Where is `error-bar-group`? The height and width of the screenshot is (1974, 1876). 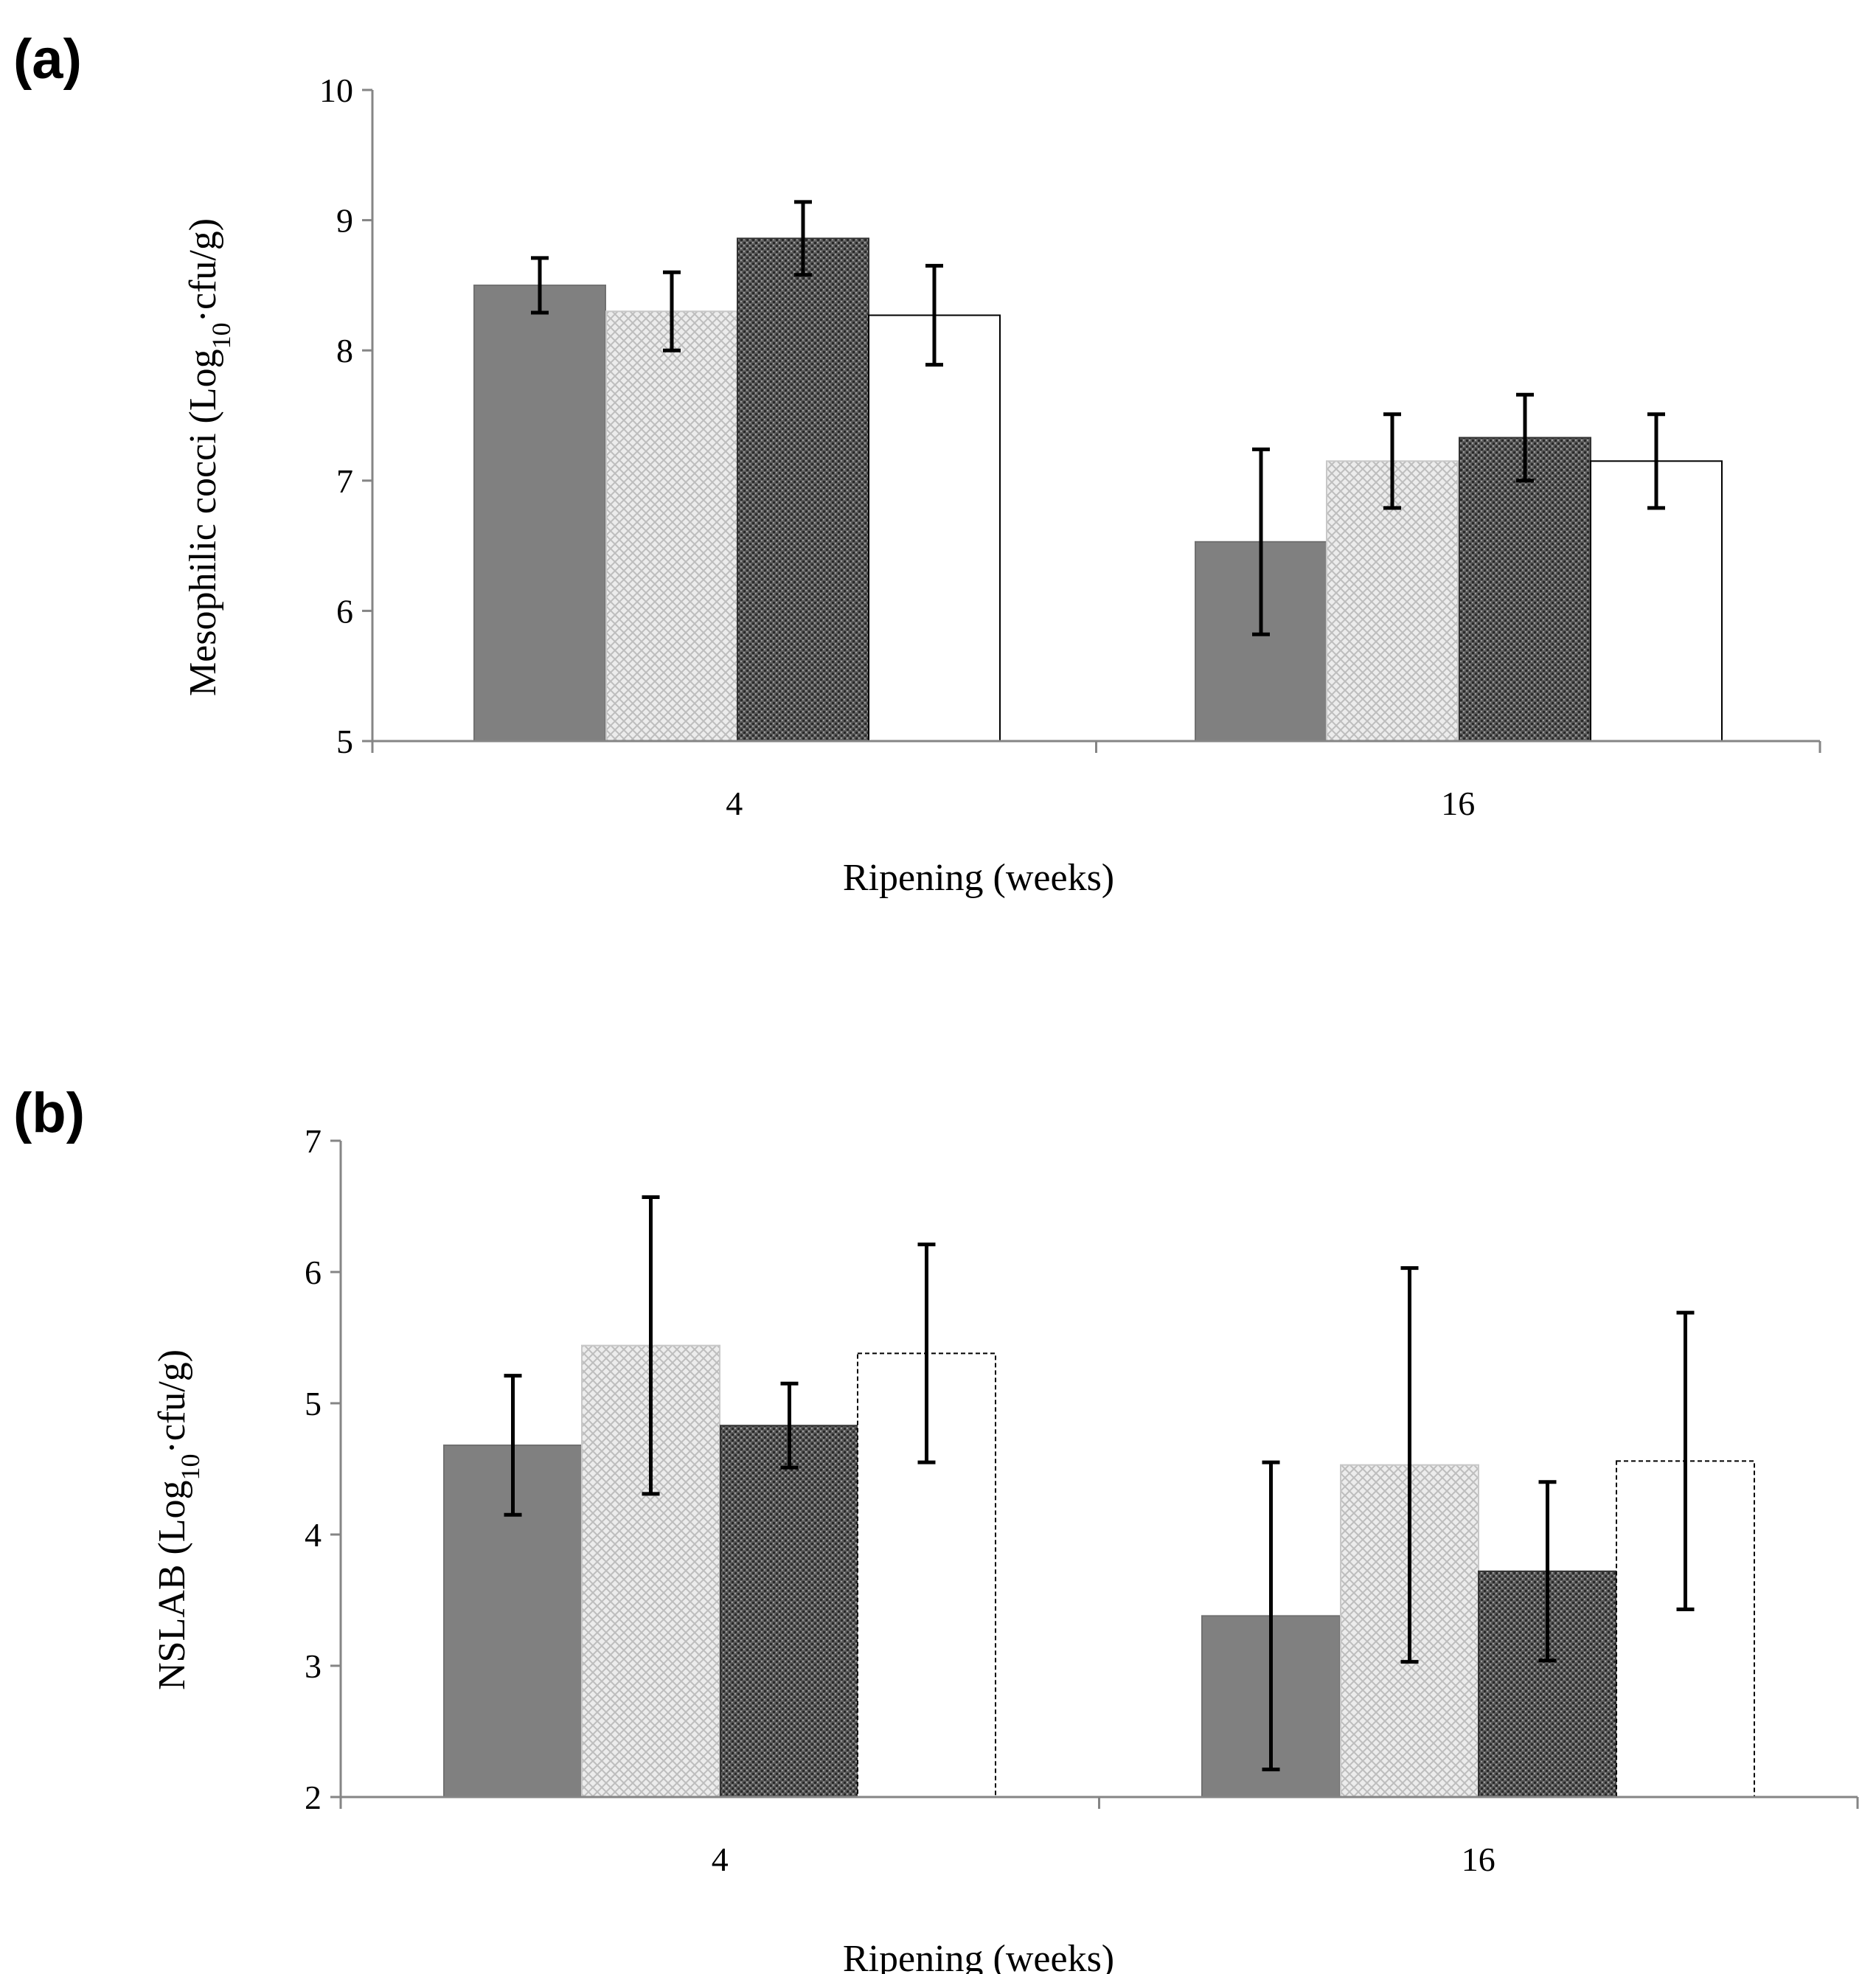
error-bar-group is located at coordinates (1098, 418).